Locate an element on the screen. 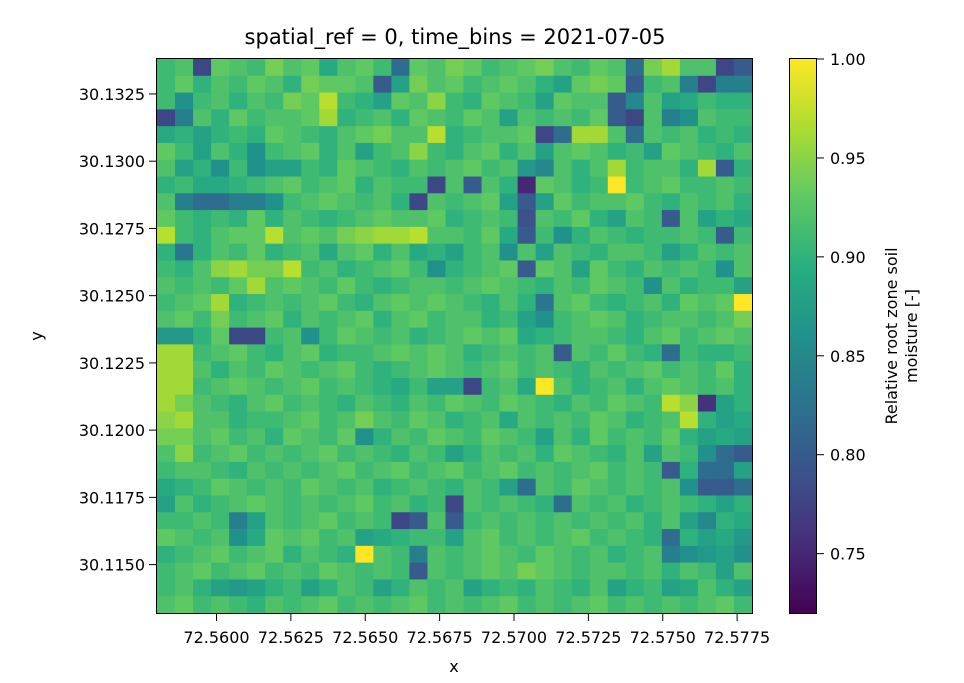  y-tick-label: 30.1175 is located at coordinates (112, 497).